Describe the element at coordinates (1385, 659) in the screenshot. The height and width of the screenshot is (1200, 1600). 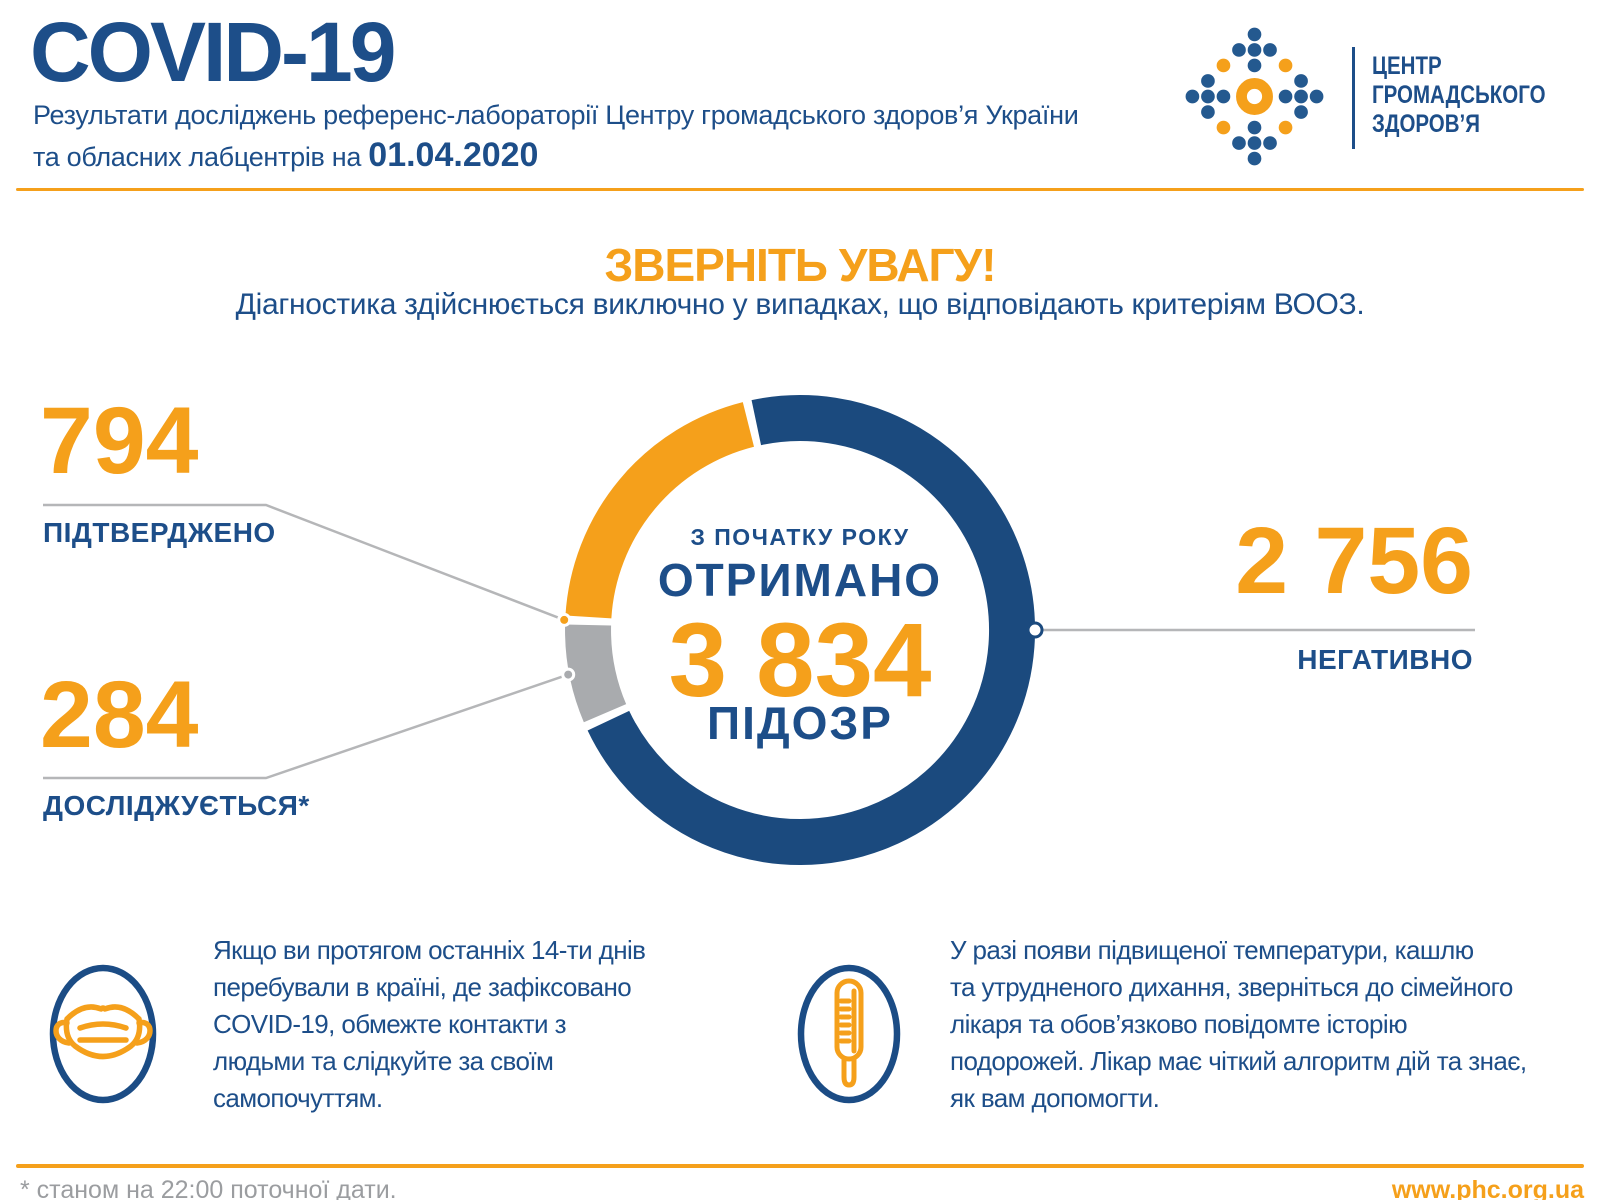
I see `stat-negative-label: НЕГАТИВНО` at that location.